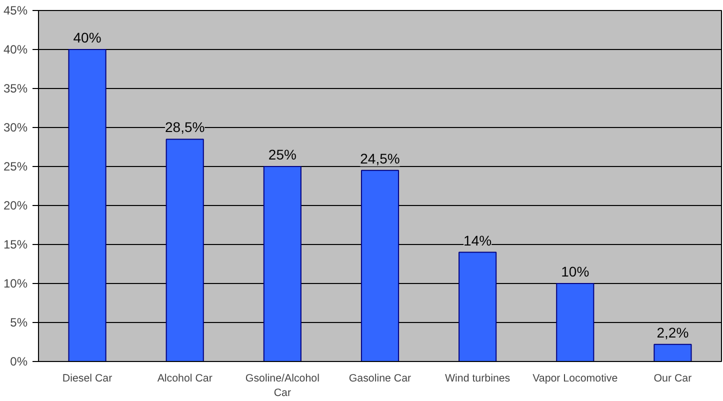 This screenshot has width=723, height=401. I want to click on data-label: 40%, so click(87, 38).